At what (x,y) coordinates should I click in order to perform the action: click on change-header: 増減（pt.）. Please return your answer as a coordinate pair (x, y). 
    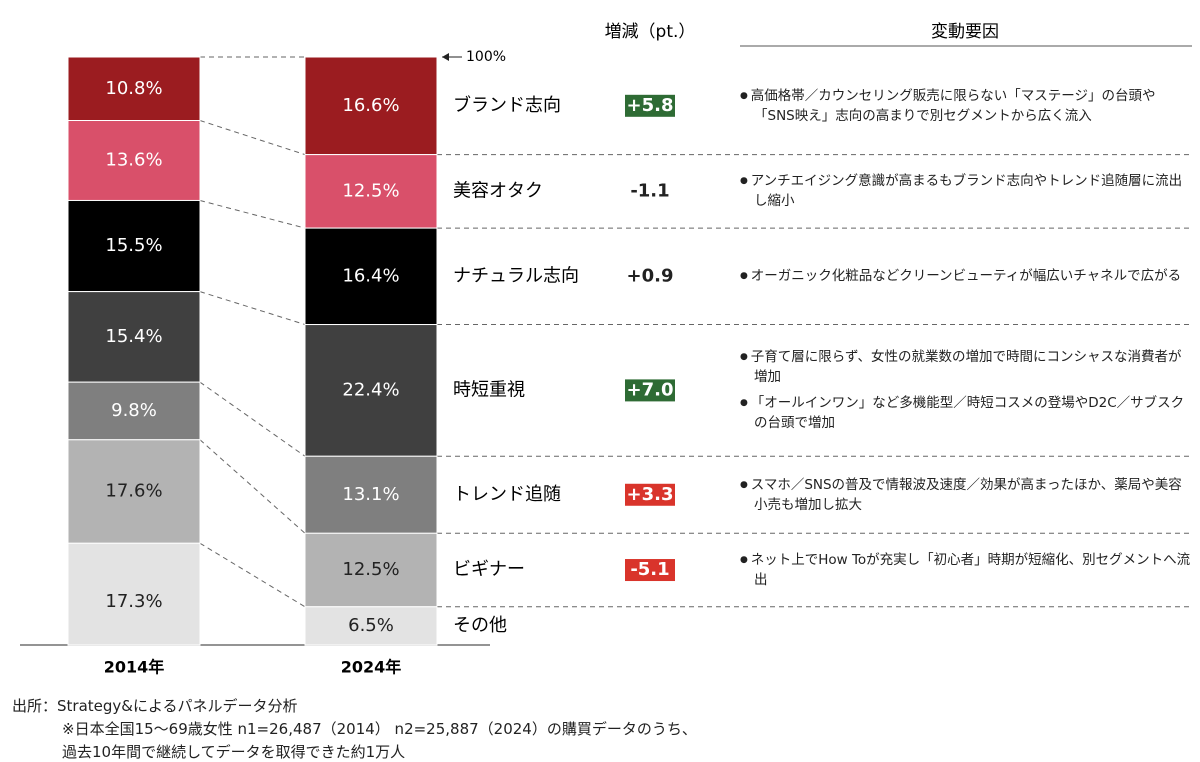
    Looking at the image, I should click on (650, 32).